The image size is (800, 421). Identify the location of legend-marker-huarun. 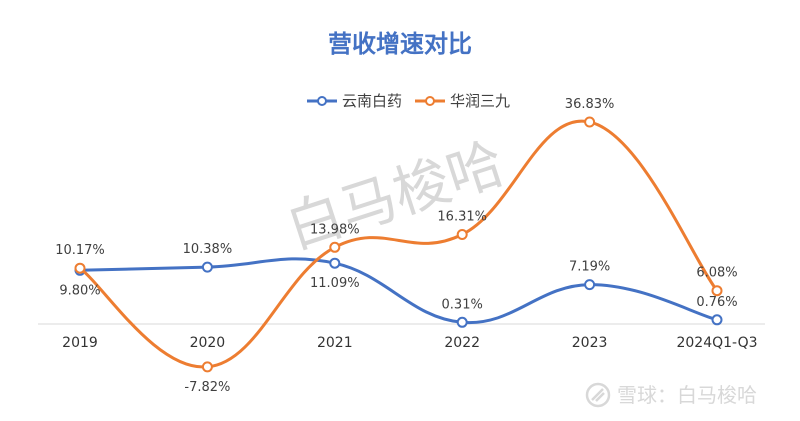
(430, 101).